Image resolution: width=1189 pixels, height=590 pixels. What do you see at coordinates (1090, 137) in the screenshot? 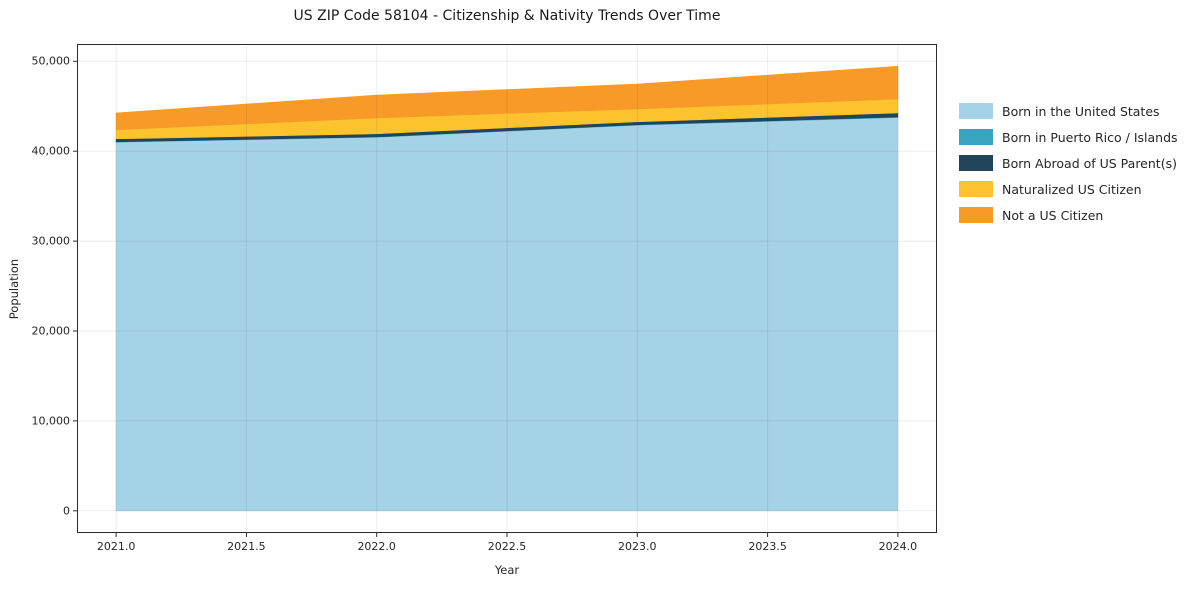
I see `legend-label: Born in Puerto Rico / Islands` at bounding box center [1090, 137].